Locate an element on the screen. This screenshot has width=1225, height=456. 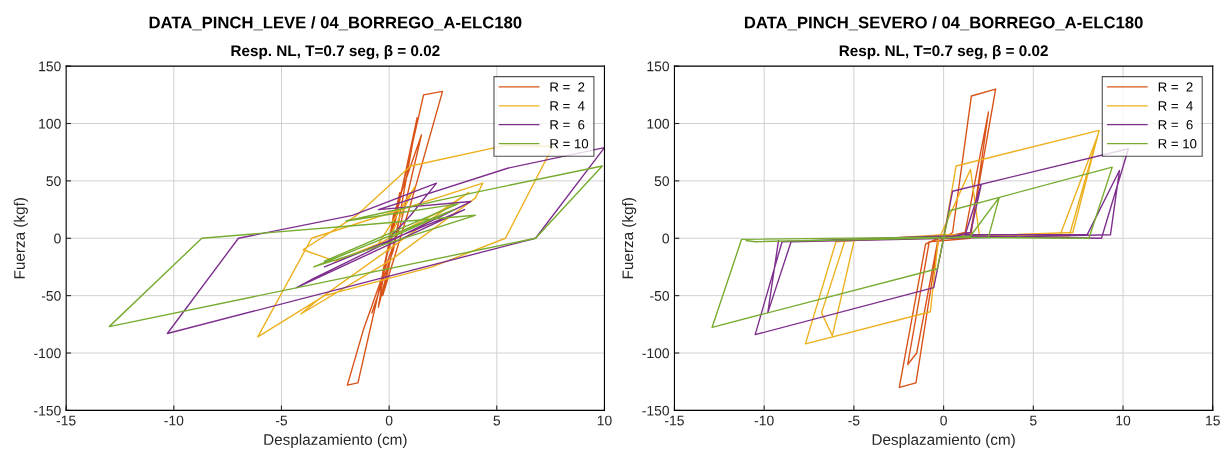
x-tick-label: 15 is located at coordinates (1213, 420).